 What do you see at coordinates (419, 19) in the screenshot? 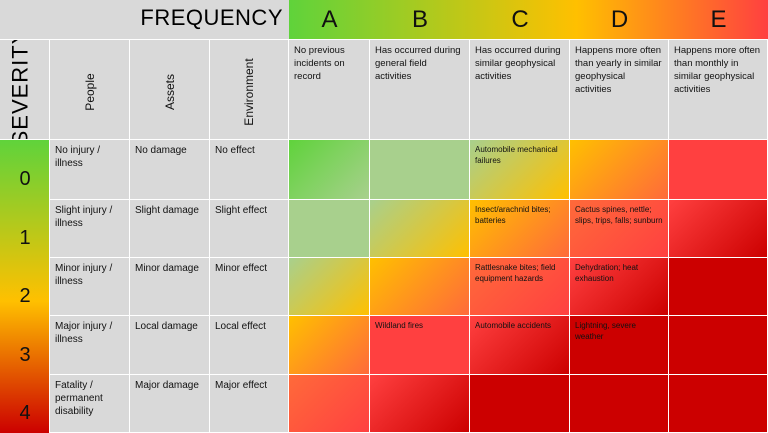
I see `frequency-letter-b: B` at bounding box center [419, 19].